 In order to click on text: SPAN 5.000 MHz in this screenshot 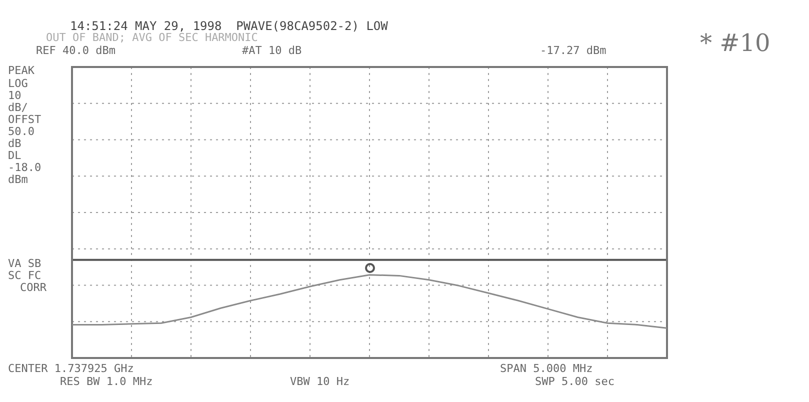, I will do `click(546, 368)`.